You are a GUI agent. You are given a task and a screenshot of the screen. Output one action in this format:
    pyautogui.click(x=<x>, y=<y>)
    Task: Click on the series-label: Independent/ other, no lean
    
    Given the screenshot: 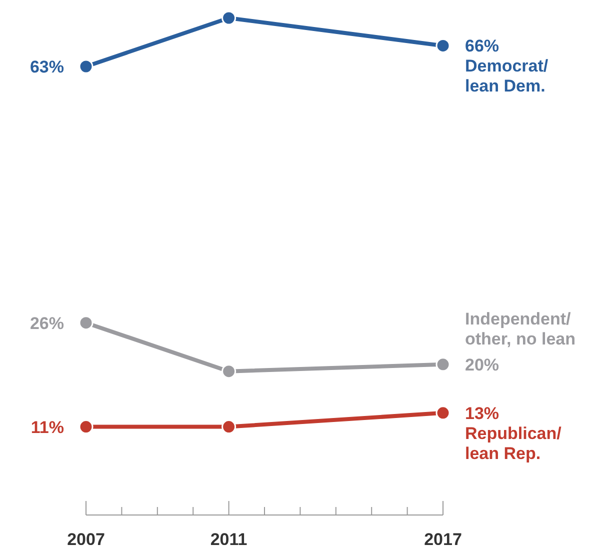 What is the action you would take?
    pyautogui.click(x=520, y=328)
    